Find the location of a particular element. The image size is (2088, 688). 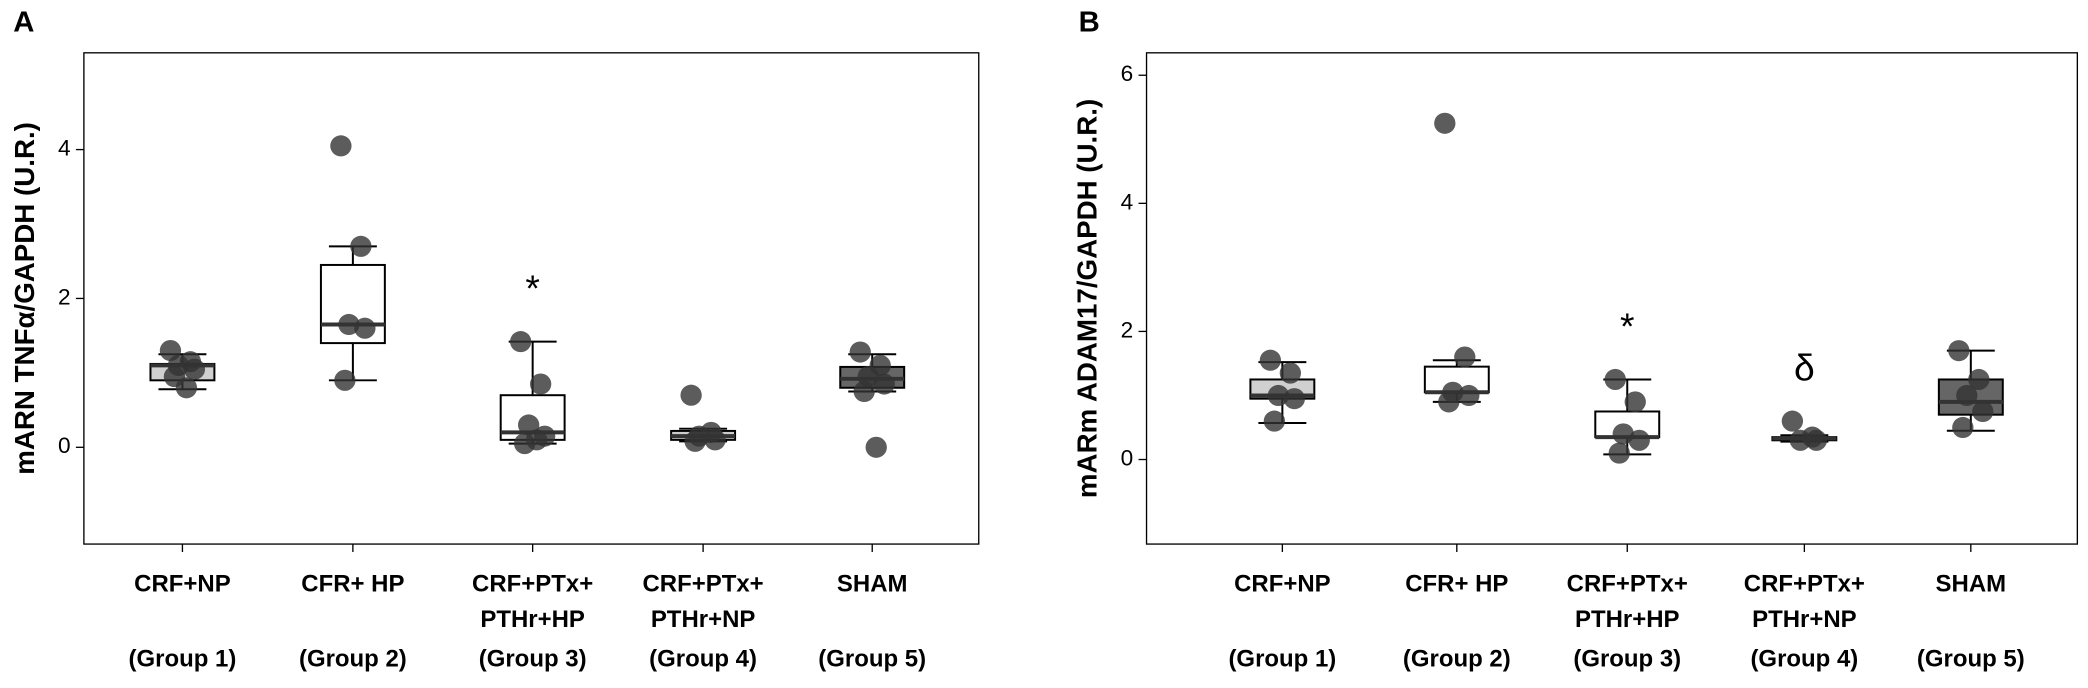

annotation: δ is located at coordinates (1804, 368).